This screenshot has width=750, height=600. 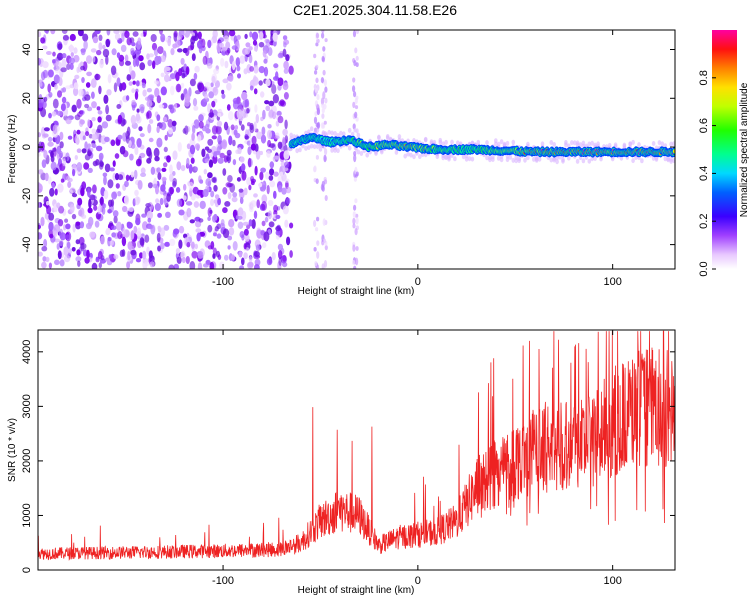 I want to click on y-tick-label: -40, so click(x=27, y=245).